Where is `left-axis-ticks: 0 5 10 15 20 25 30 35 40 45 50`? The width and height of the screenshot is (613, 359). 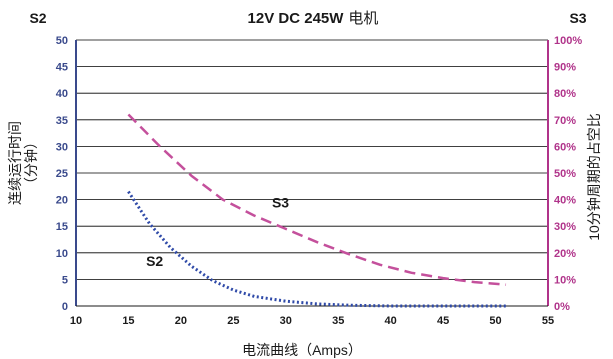 left-axis-ticks: 0 5 10 15 20 25 30 35 40 45 50 is located at coordinates (62, 174).